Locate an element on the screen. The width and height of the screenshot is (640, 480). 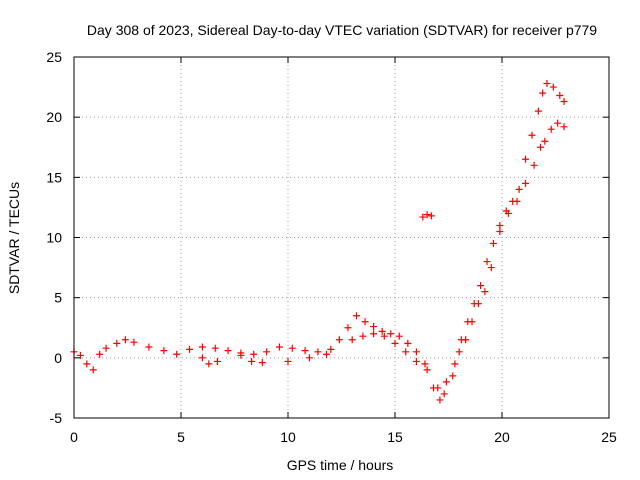
y-tick-label: 0 is located at coordinates (58, 358).